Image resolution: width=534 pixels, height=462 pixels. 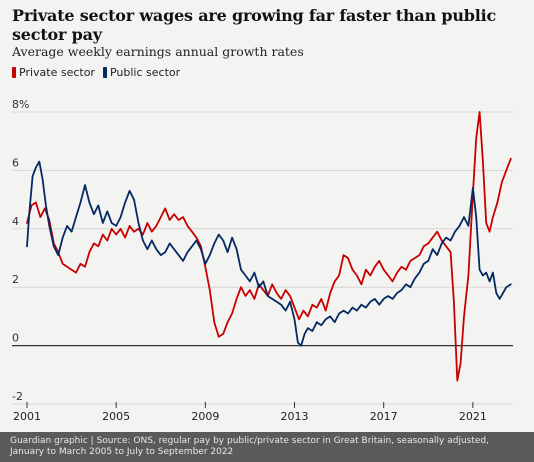 What do you see at coordinates (205, 416) in the screenshot?
I see `x-tick-label: 2009` at bounding box center [205, 416].